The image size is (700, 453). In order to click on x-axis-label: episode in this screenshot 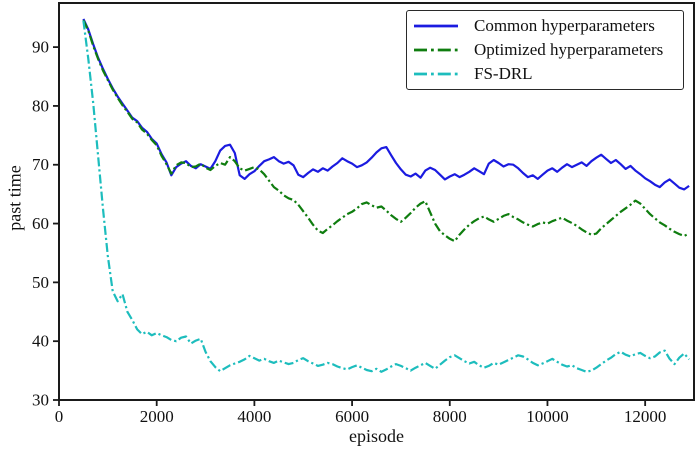, I will do `click(376, 436)`.